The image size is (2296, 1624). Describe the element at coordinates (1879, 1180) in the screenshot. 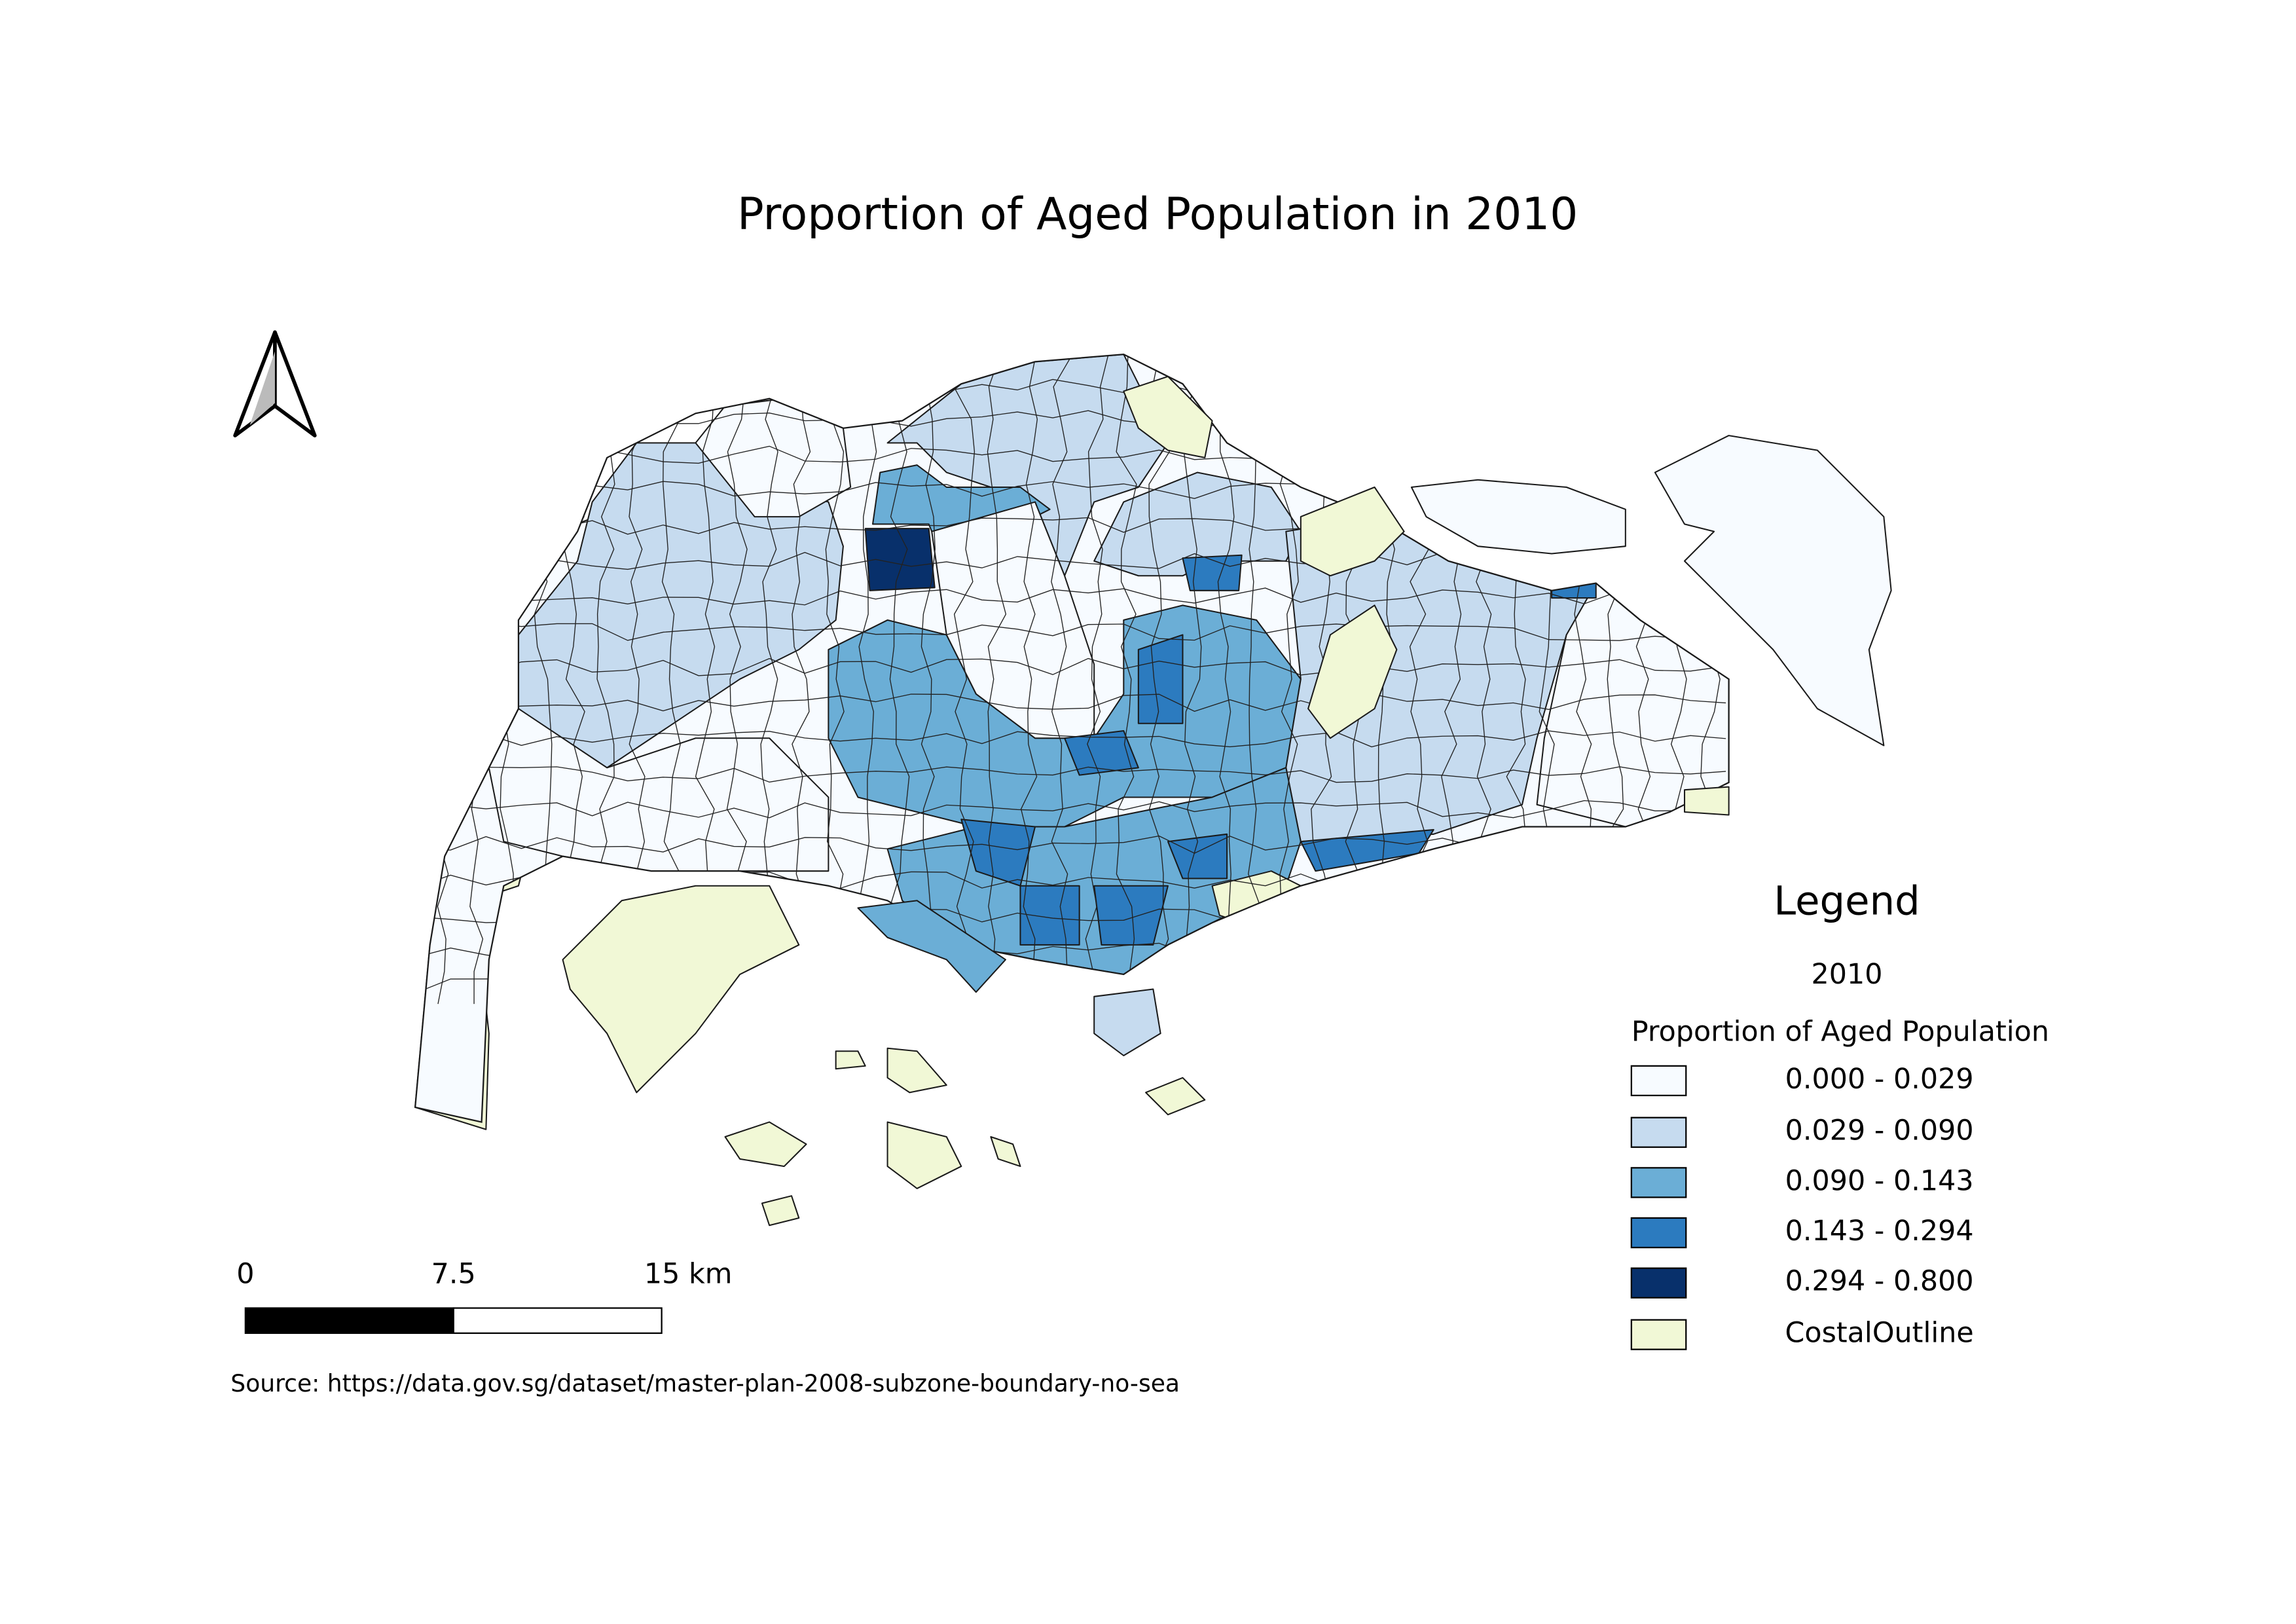

I see `legend-label: 0.090 - 0.143` at that location.